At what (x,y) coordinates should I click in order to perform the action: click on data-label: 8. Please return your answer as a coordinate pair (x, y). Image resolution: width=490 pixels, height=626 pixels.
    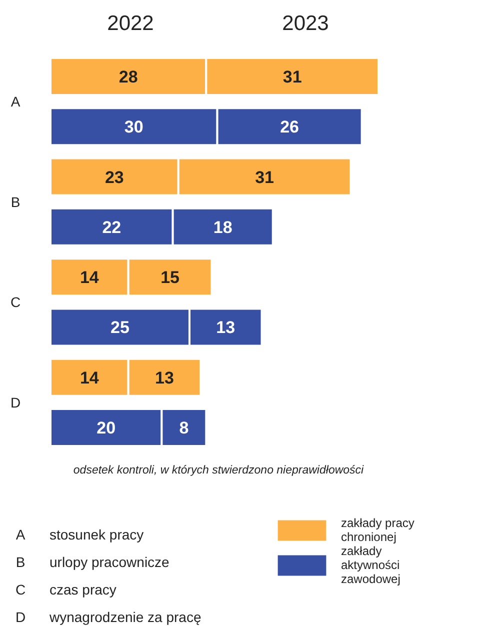
    Looking at the image, I should click on (184, 428).